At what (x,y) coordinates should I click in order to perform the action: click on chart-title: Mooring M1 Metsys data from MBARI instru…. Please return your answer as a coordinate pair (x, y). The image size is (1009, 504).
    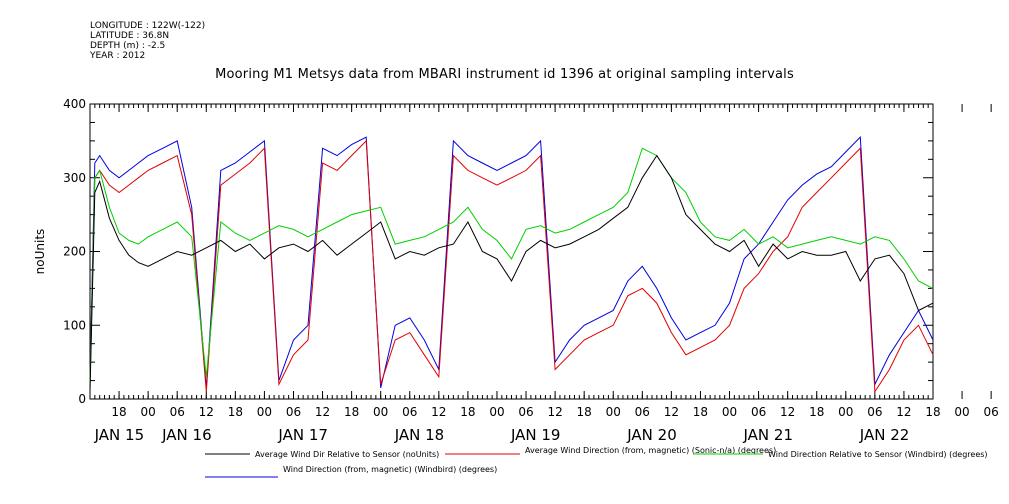
    Looking at the image, I should click on (504, 74).